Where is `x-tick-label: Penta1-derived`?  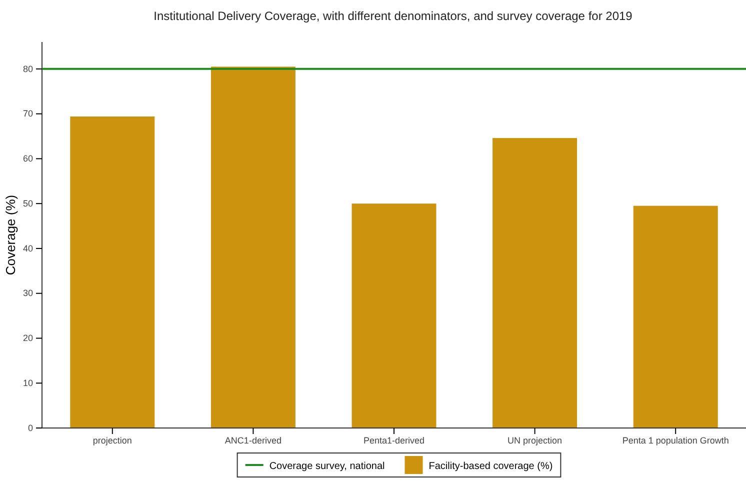 x-tick-label: Penta1-derived is located at coordinates (394, 440).